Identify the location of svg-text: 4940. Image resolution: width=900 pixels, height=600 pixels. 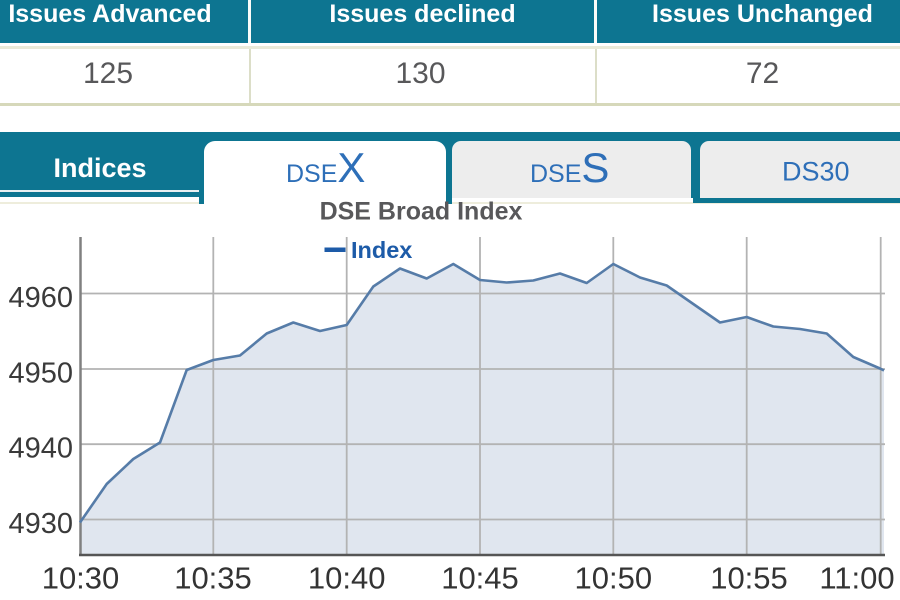
(40, 449).